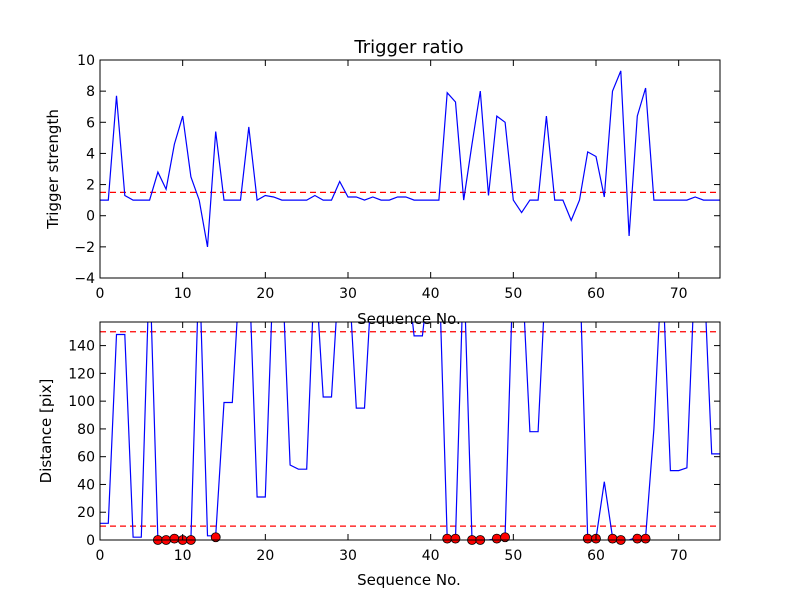 This screenshot has width=800, height=600. I want to click on trigger-ratio-ytick-label: 10, so click(86, 61).